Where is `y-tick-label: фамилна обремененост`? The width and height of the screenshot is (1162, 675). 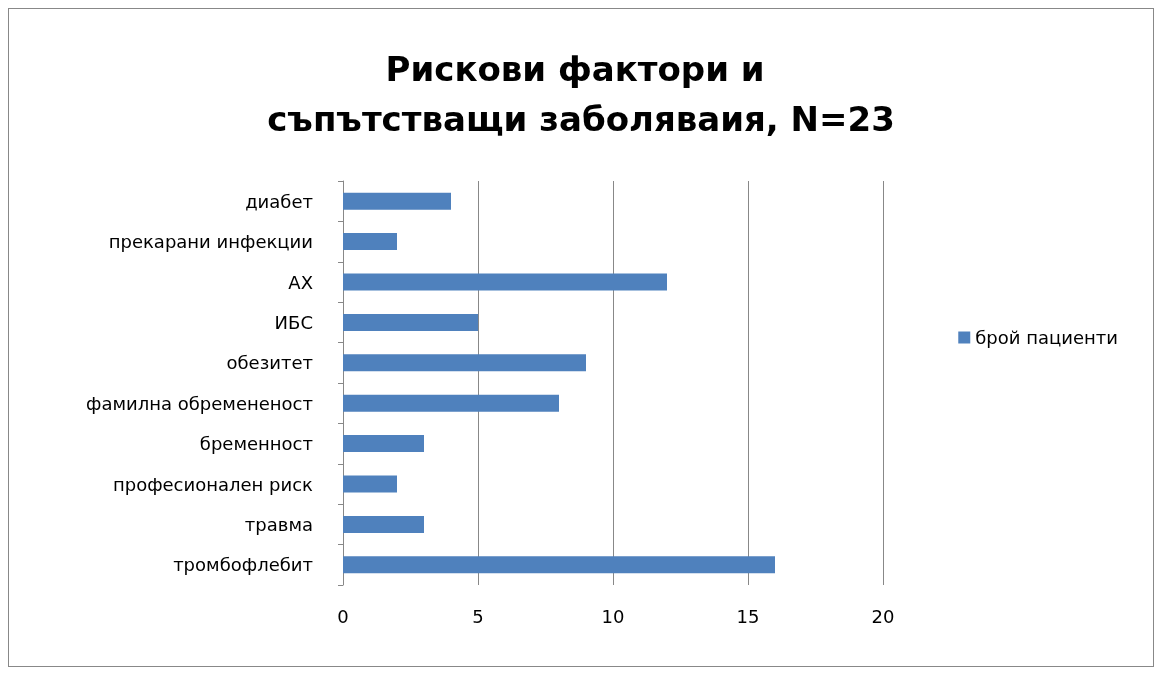
y-tick-label: фамилна обремененост is located at coordinates (199, 403).